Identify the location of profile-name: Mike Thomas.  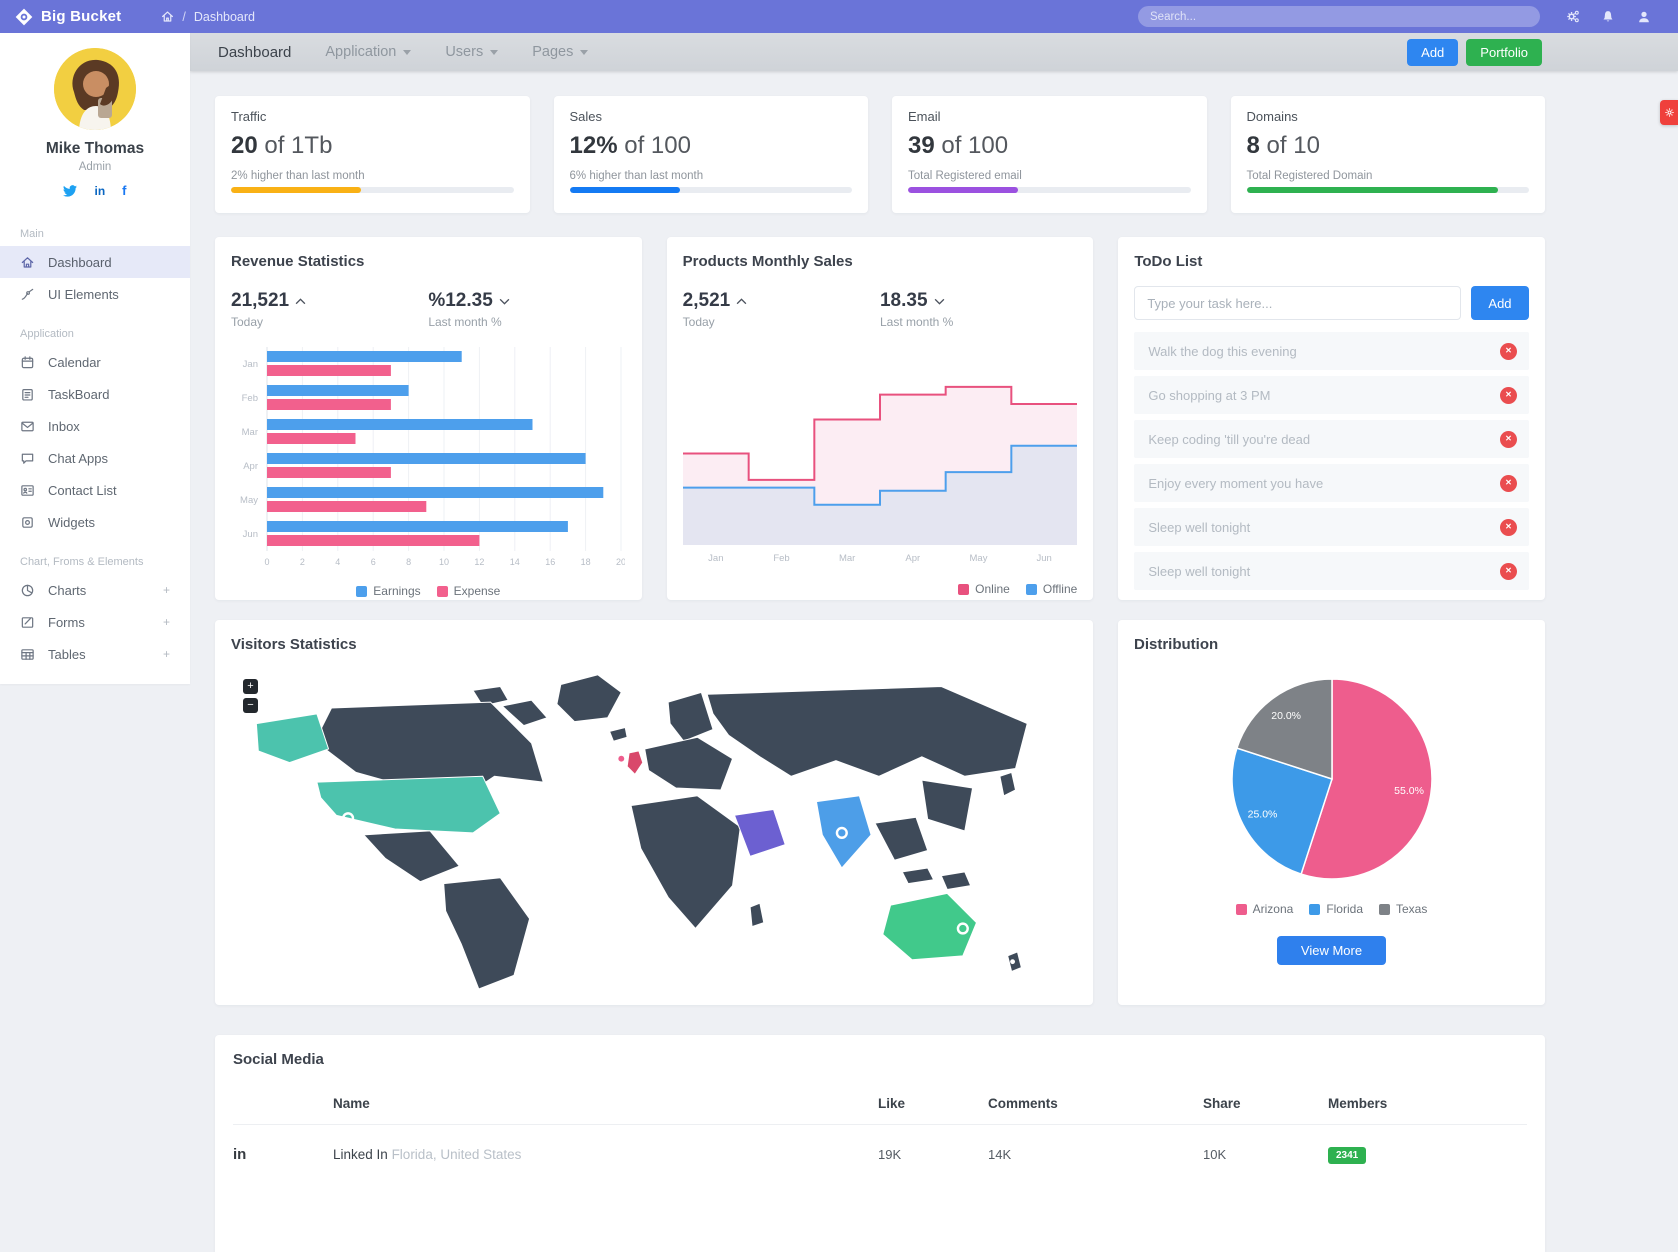
(95, 148).